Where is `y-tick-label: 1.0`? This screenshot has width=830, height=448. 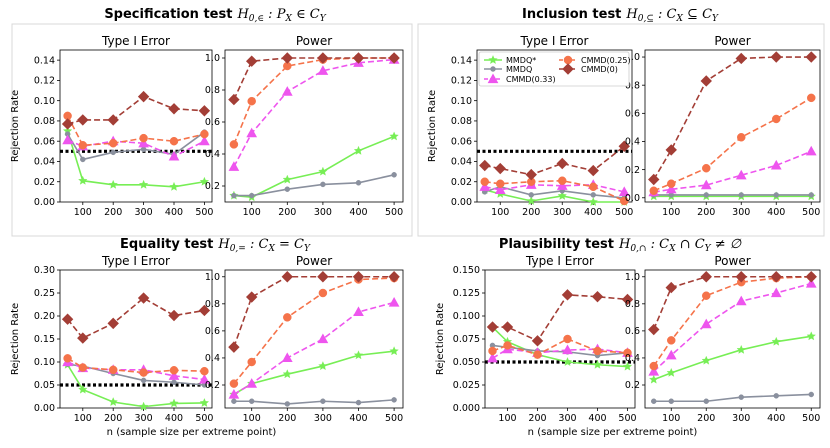 y-tick-label: 1.0 is located at coordinates (212, 277).